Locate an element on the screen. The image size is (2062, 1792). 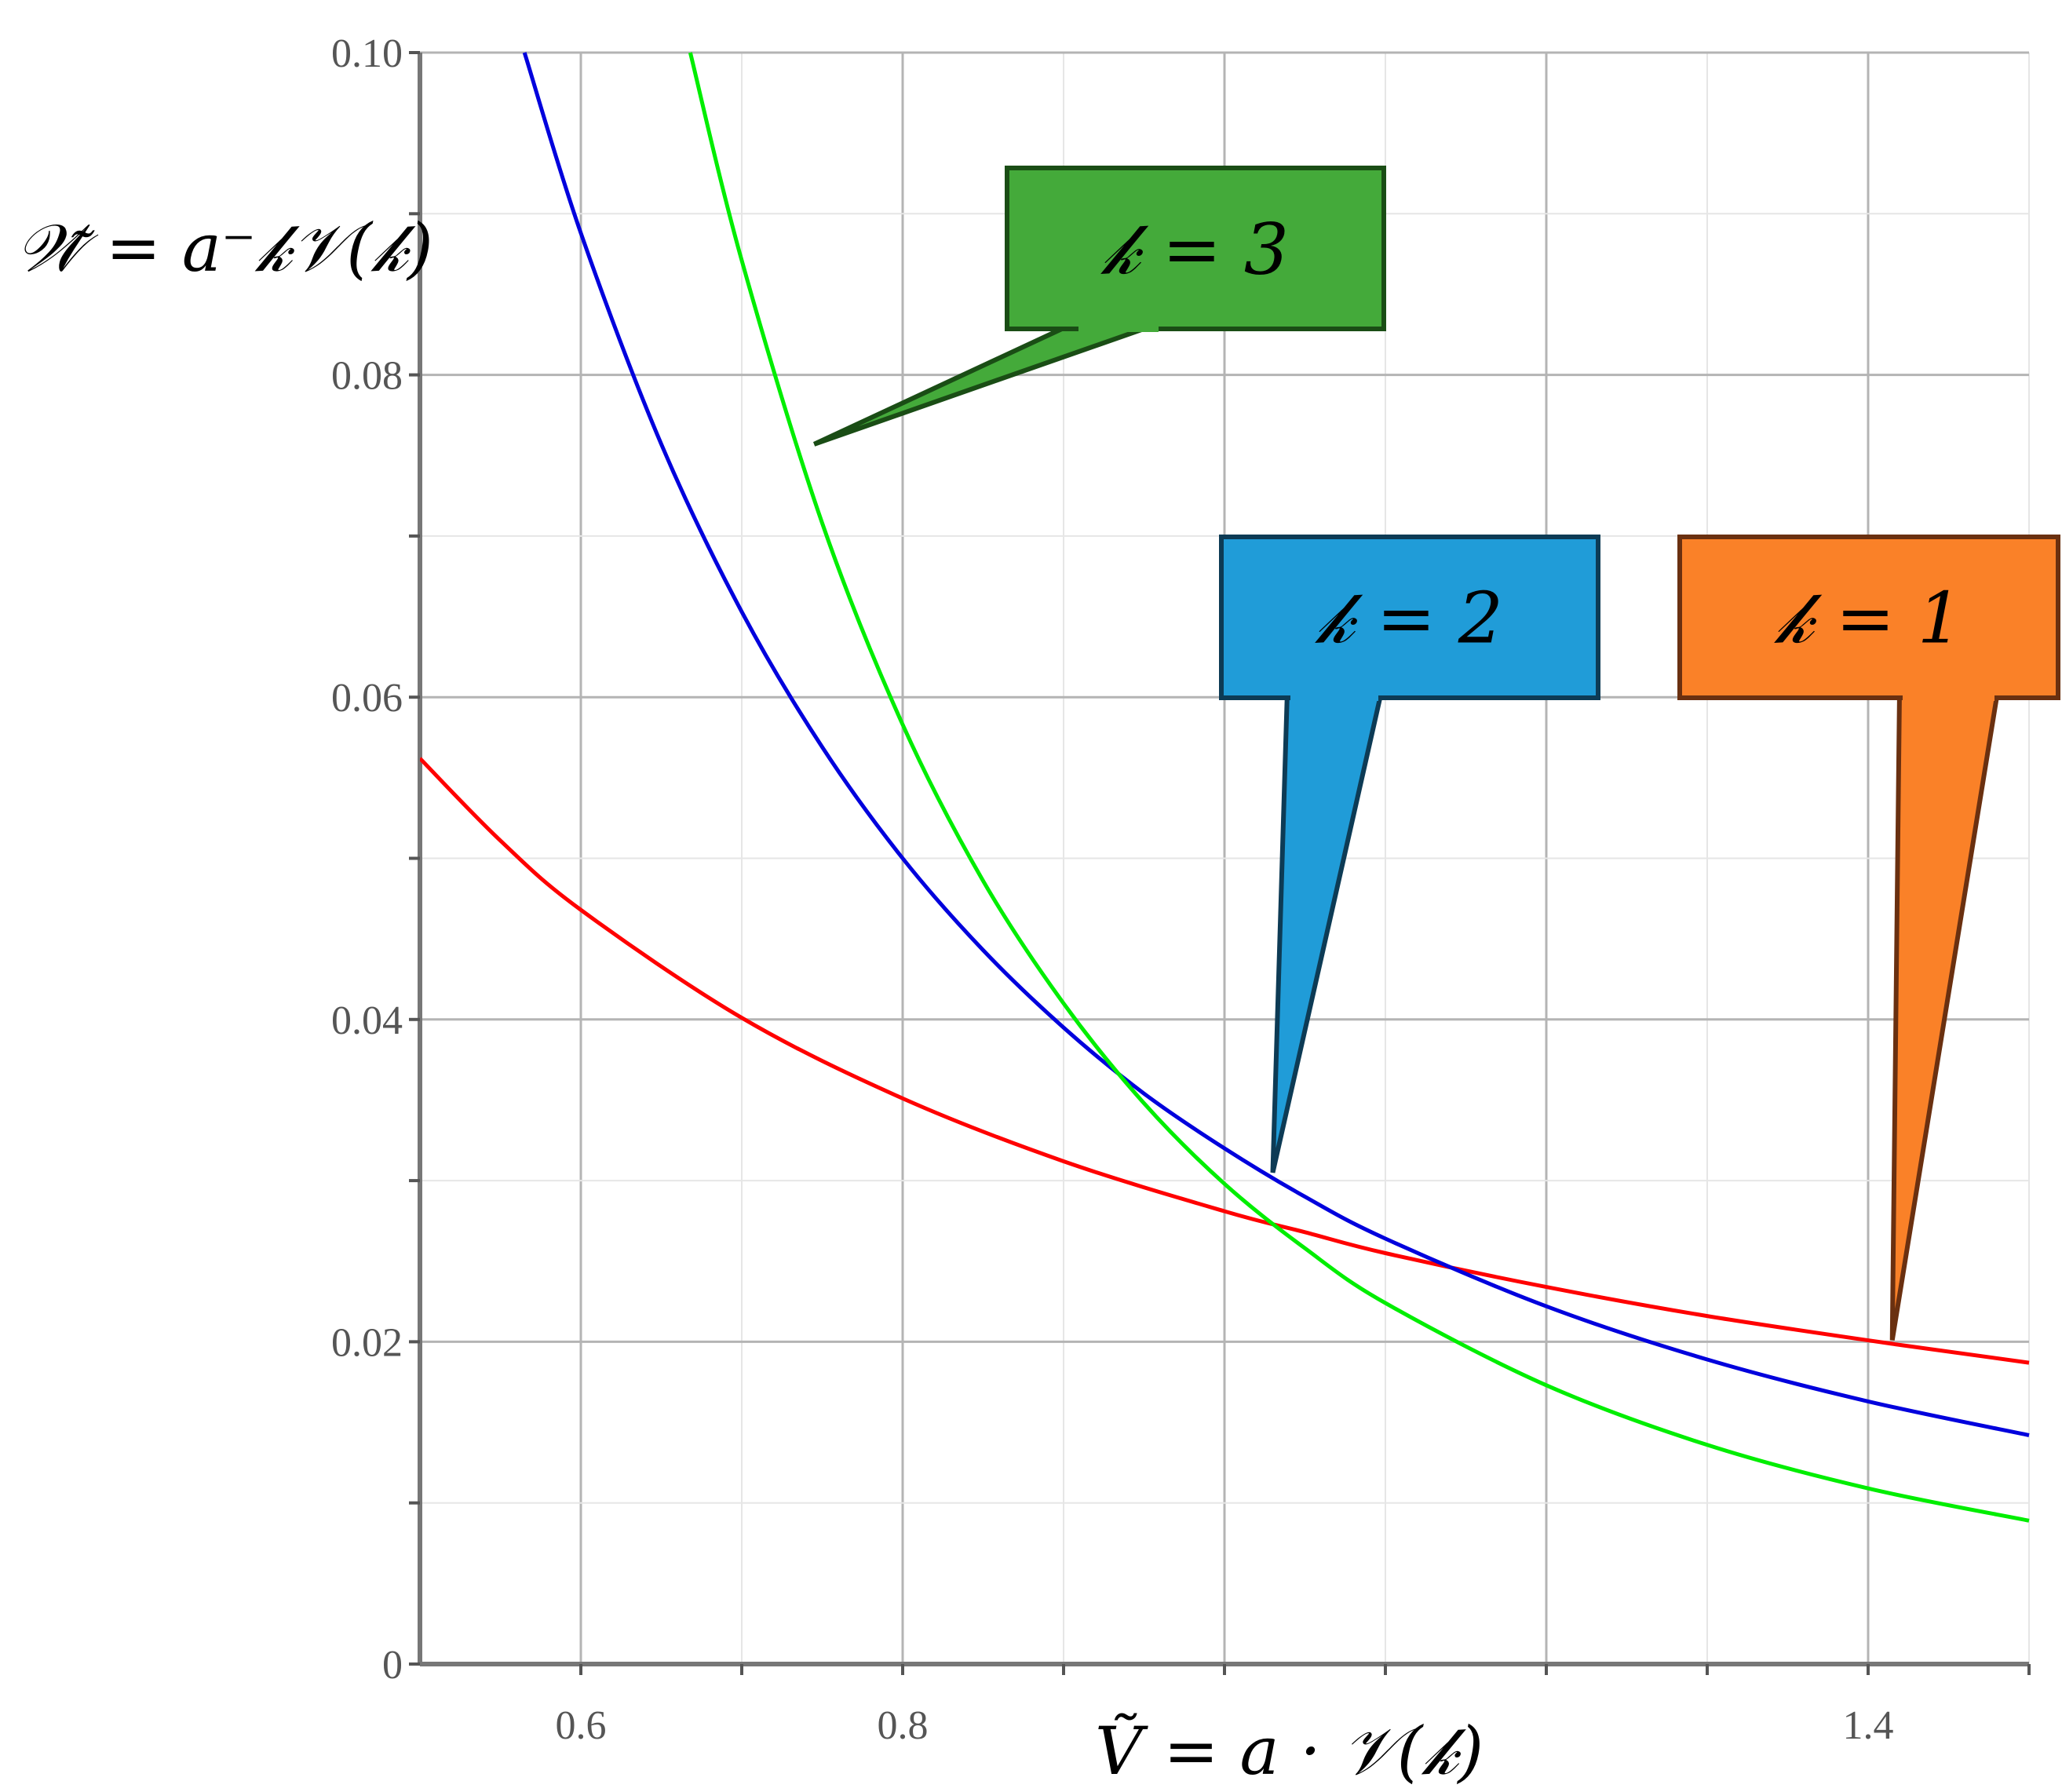
callout-label: 𝓀 = 3 is located at coordinates (1194, 250).